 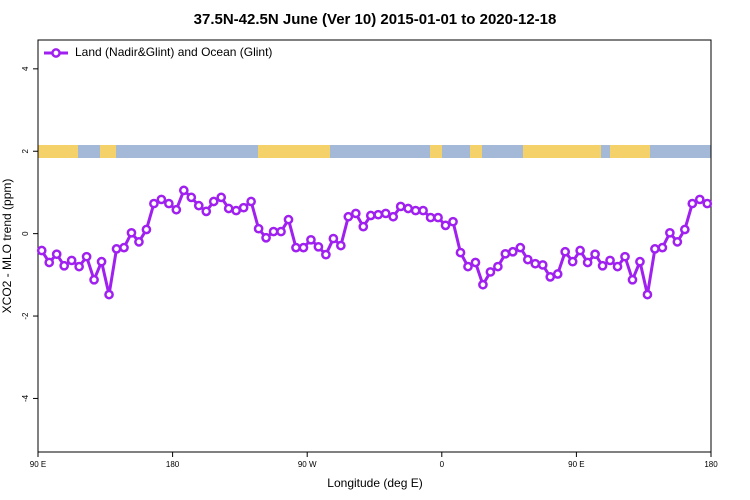 What do you see at coordinates (442, 464) in the screenshot?
I see `x-tick-label: 0` at bounding box center [442, 464].